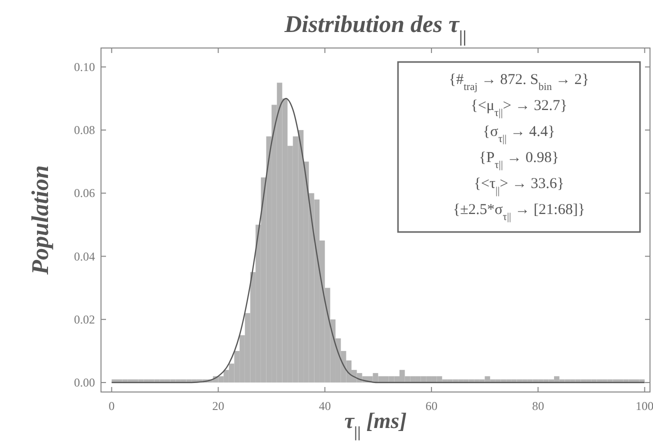 Image resolution: width=653 pixels, height=445 pixels. What do you see at coordinates (519, 134) in the screenshot?
I see `annotation: {σ$_{τ||}$ → 4.4}` at bounding box center [519, 134].